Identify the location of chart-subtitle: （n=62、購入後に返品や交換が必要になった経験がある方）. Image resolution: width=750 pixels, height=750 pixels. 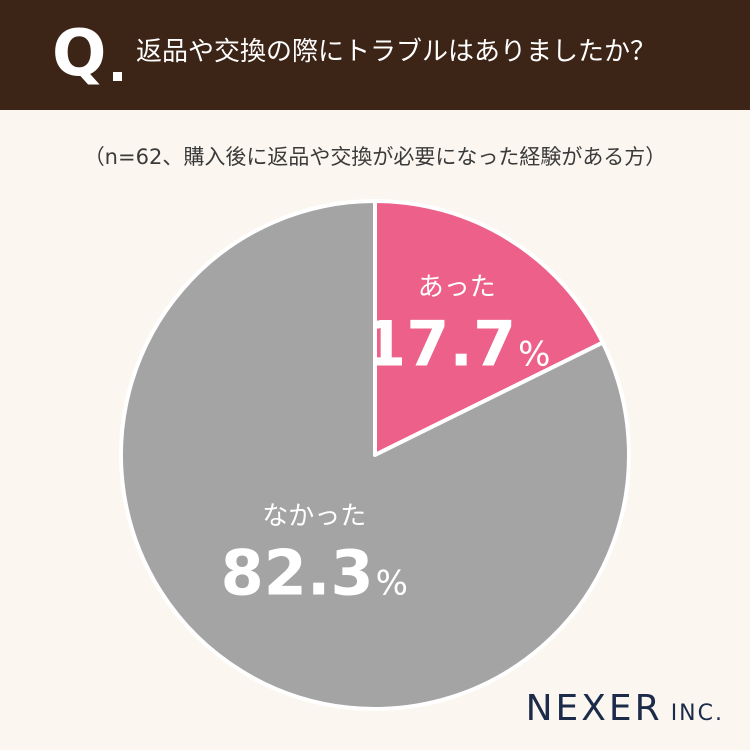
(375, 157).